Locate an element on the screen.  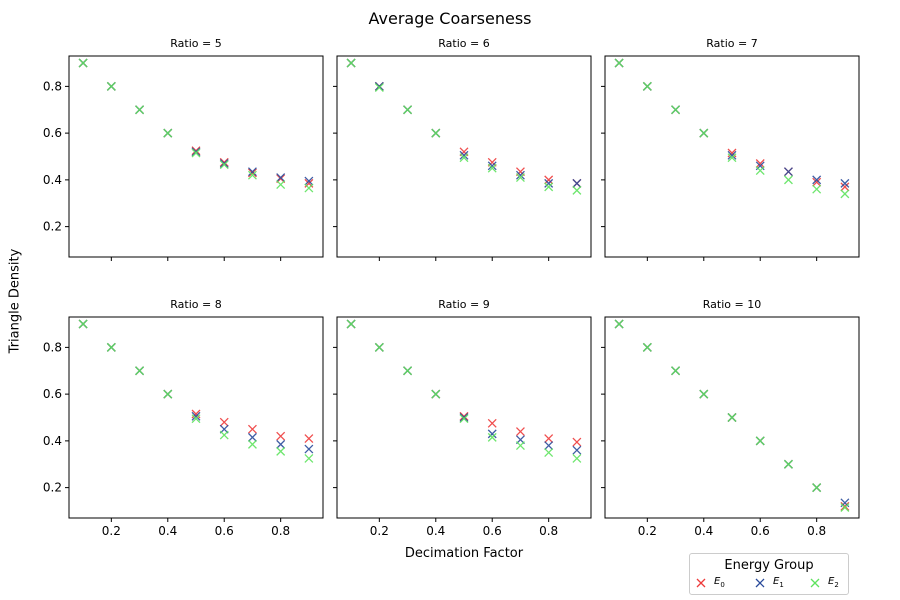
subplot-title: Ratio = 7 is located at coordinates (731, 43).